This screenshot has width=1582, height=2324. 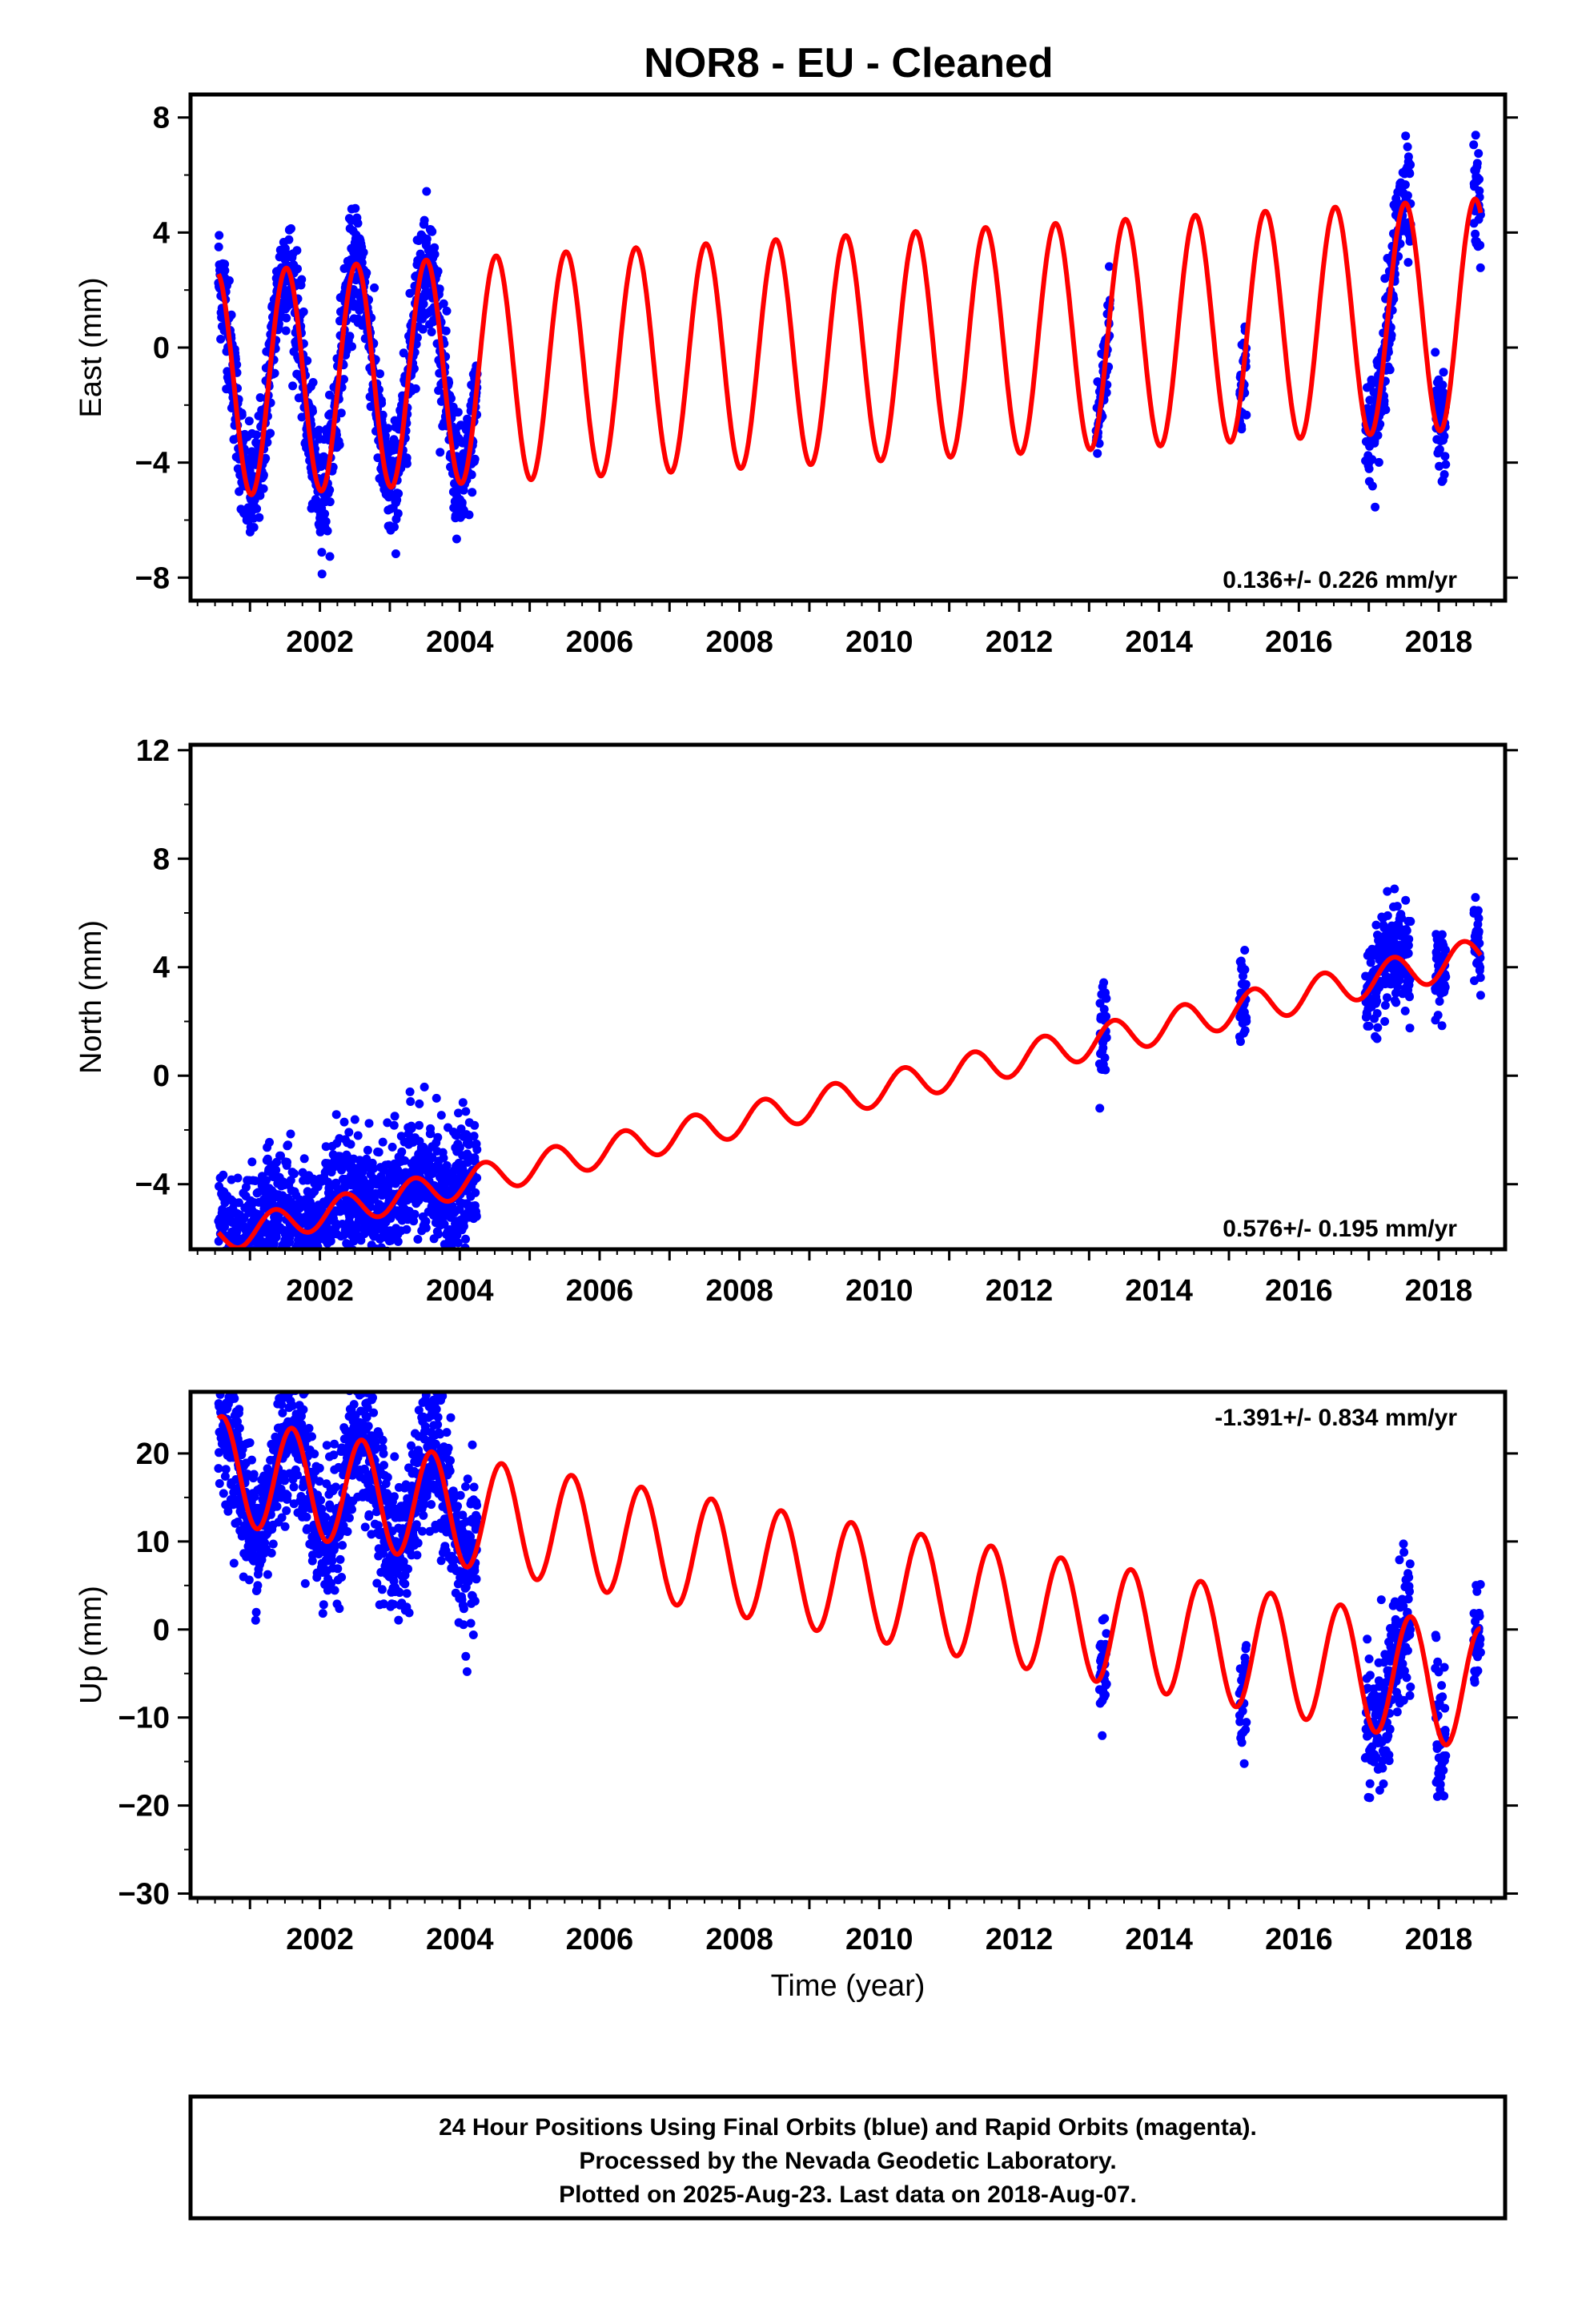 What do you see at coordinates (161, 348) in the screenshot?
I see `east-ytick-label: 0` at bounding box center [161, 348].